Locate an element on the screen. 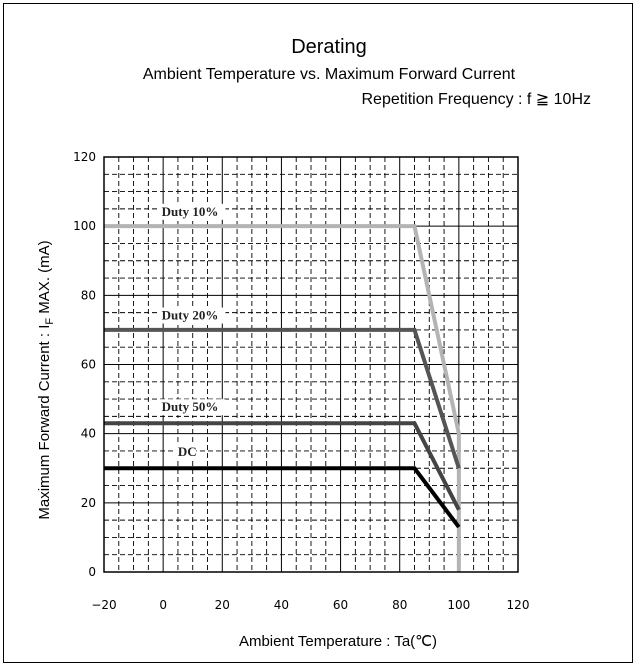 The image size is (638, 666). x-tick-label: −20 is located at coordinates (103, 605).